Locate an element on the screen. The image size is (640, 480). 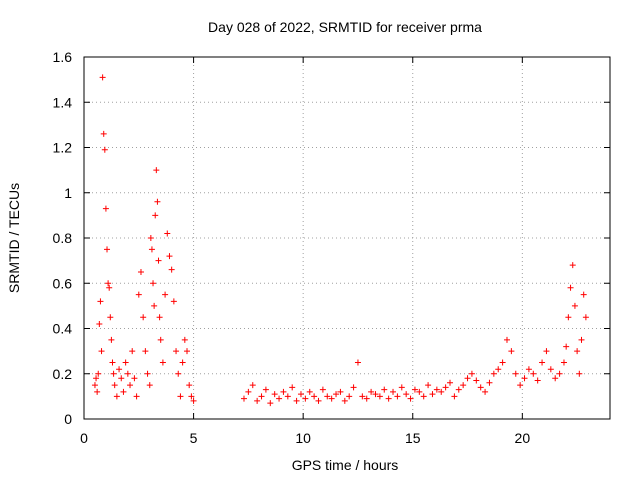
x-tick-label: 5 is located at coordinates (194, 438).